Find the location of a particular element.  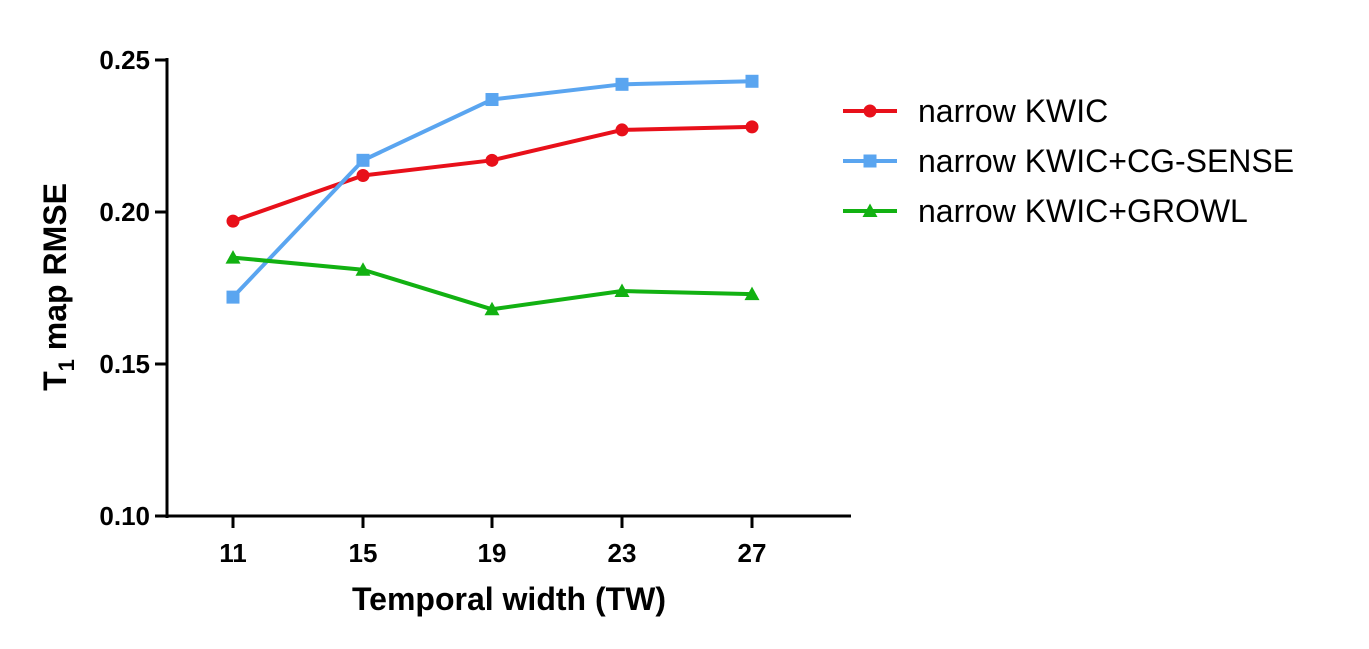

y-tick-label: 0.15 is located at coordinates (124, 364).